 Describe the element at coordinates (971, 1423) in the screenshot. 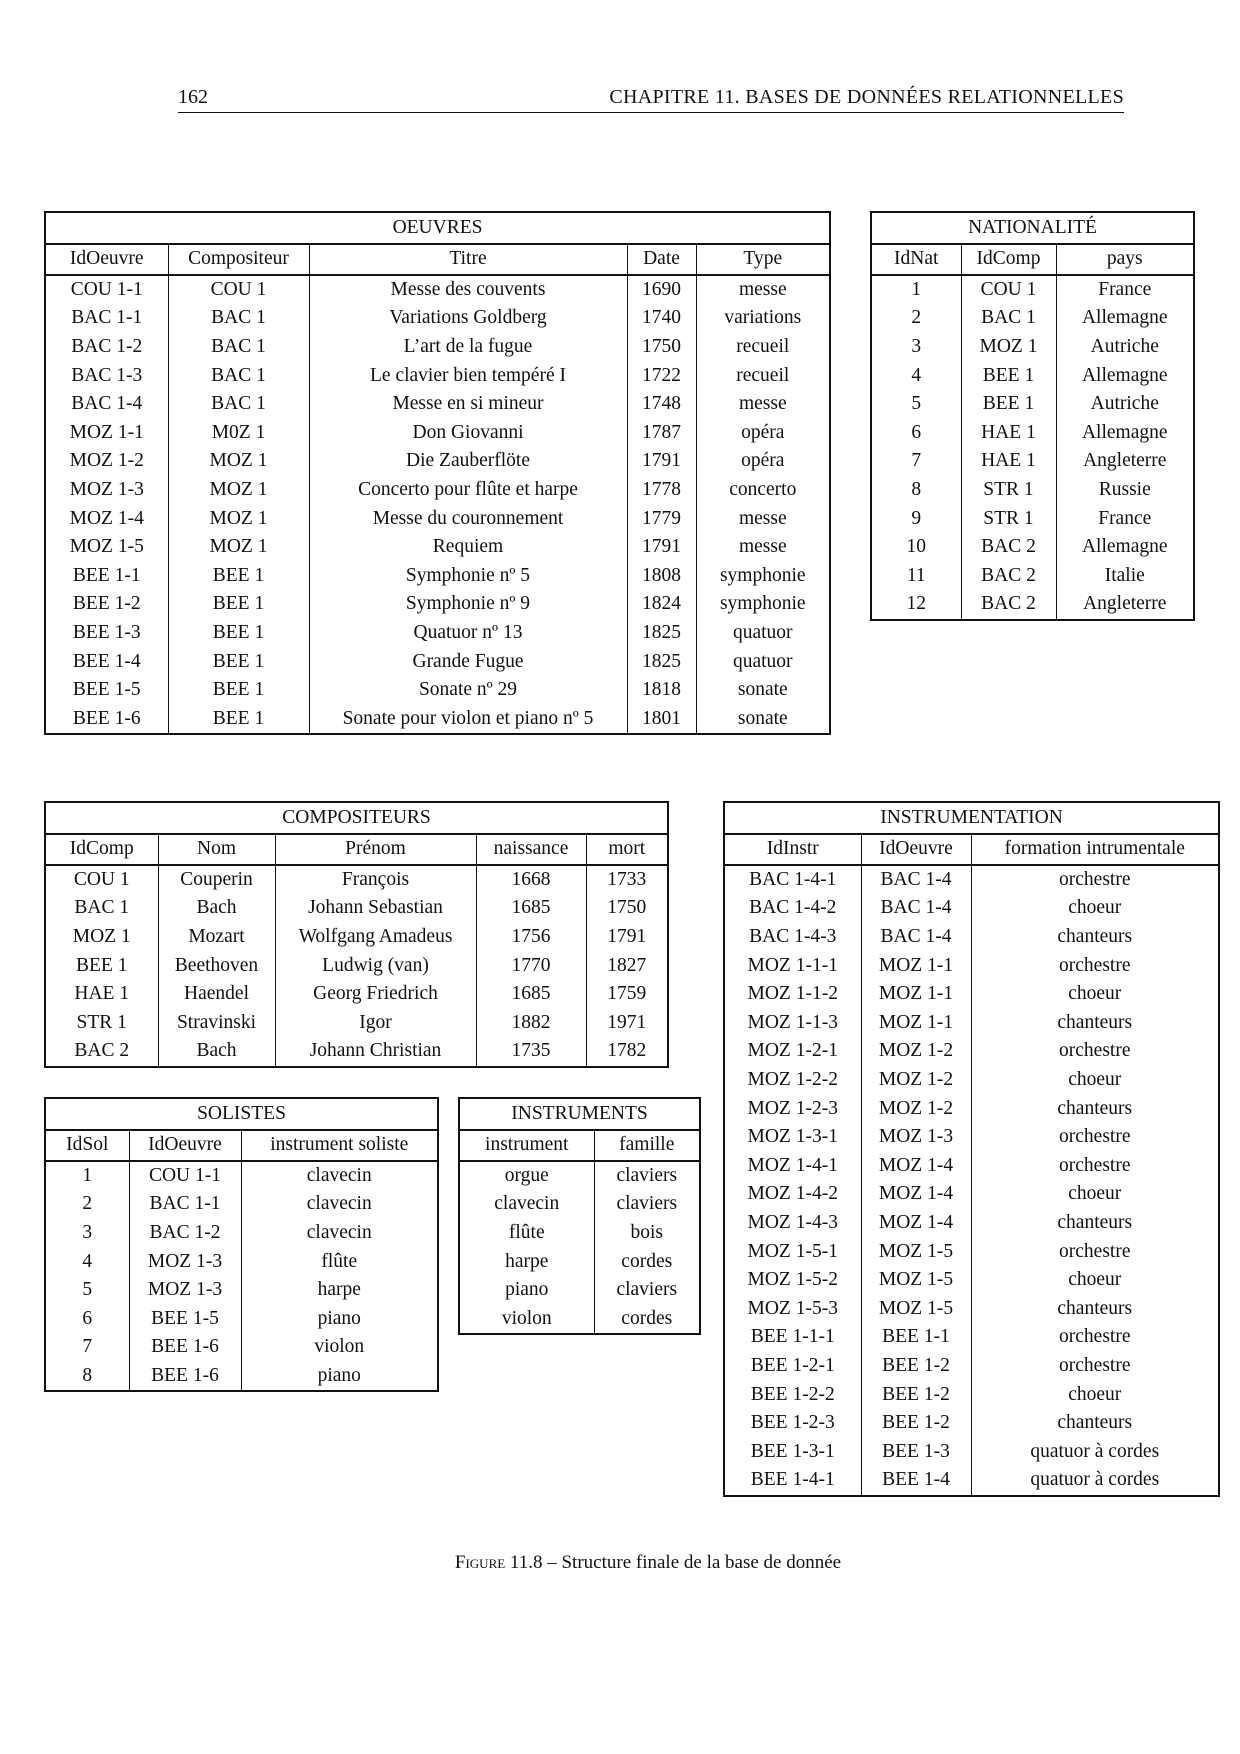

I see `table-row: BEE 1-2-3 BEE 1-2 chanteurs` at that location.